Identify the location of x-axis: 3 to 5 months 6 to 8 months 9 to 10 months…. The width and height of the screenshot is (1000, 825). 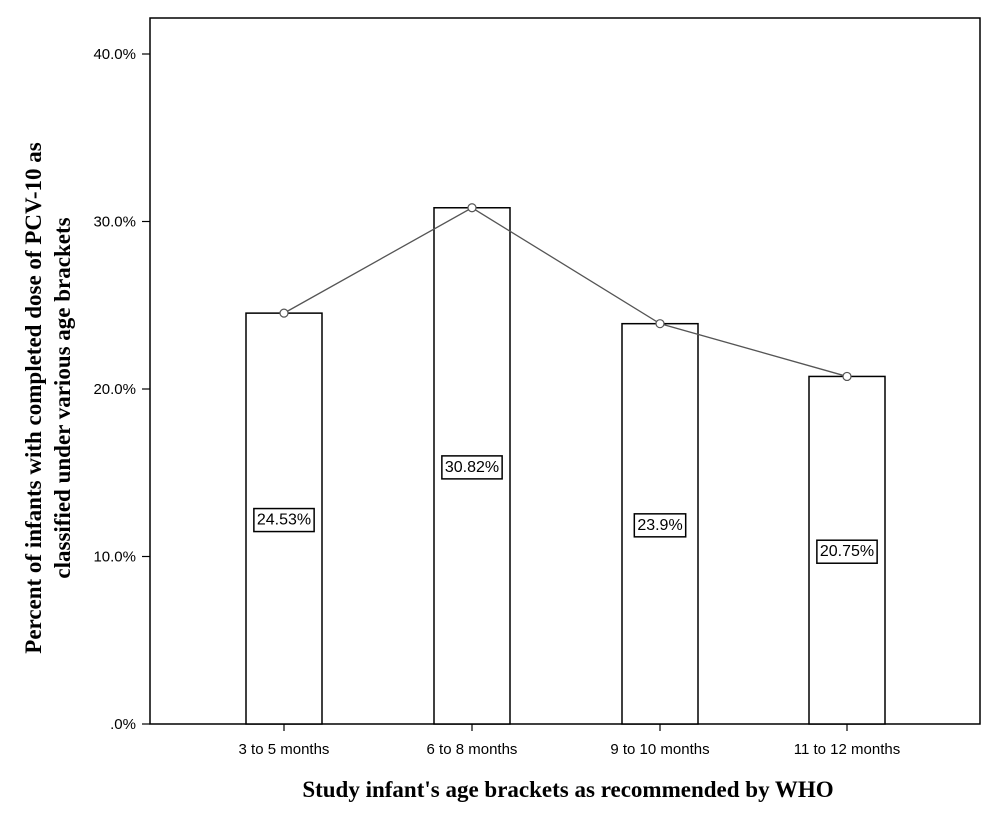
(569, 741).